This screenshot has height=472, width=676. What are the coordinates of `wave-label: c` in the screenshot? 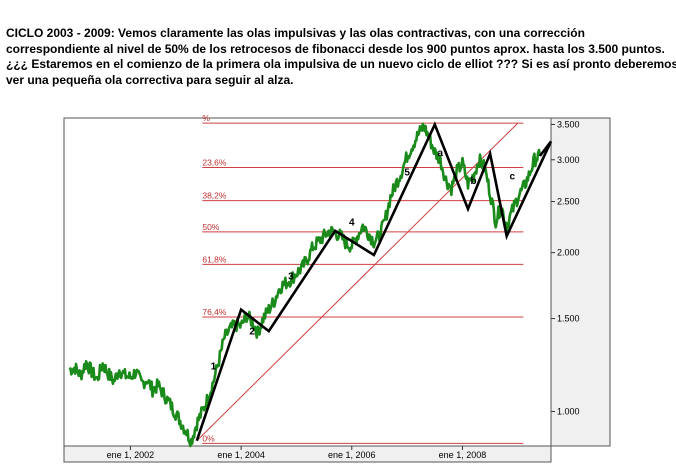 It's located at (512, 177).